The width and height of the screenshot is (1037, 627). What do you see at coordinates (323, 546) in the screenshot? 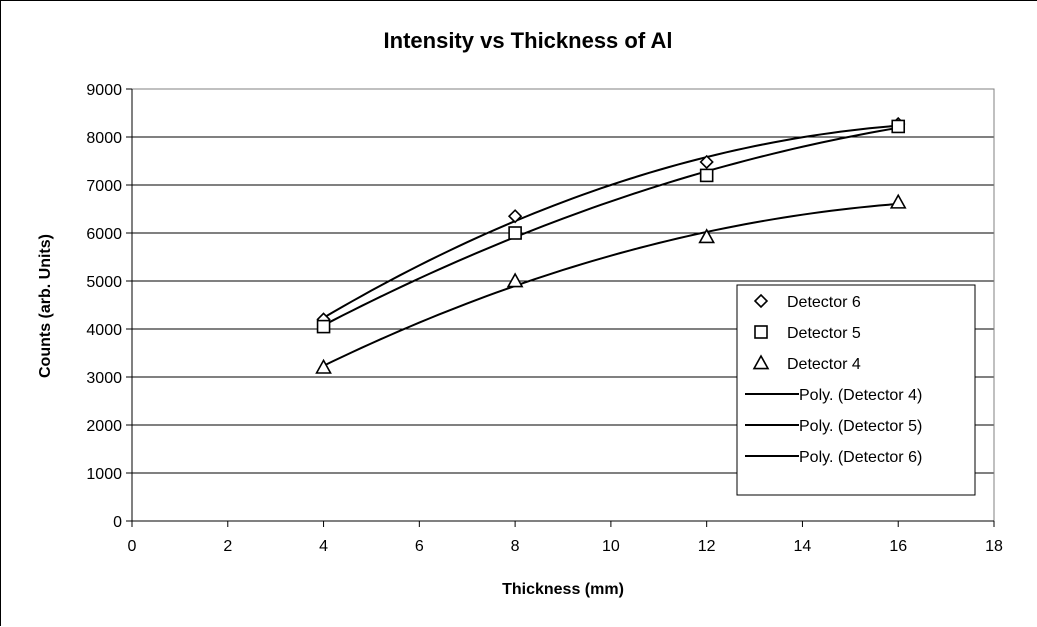
I see `x-tick-label: 4` at bounding box center [323, 546].